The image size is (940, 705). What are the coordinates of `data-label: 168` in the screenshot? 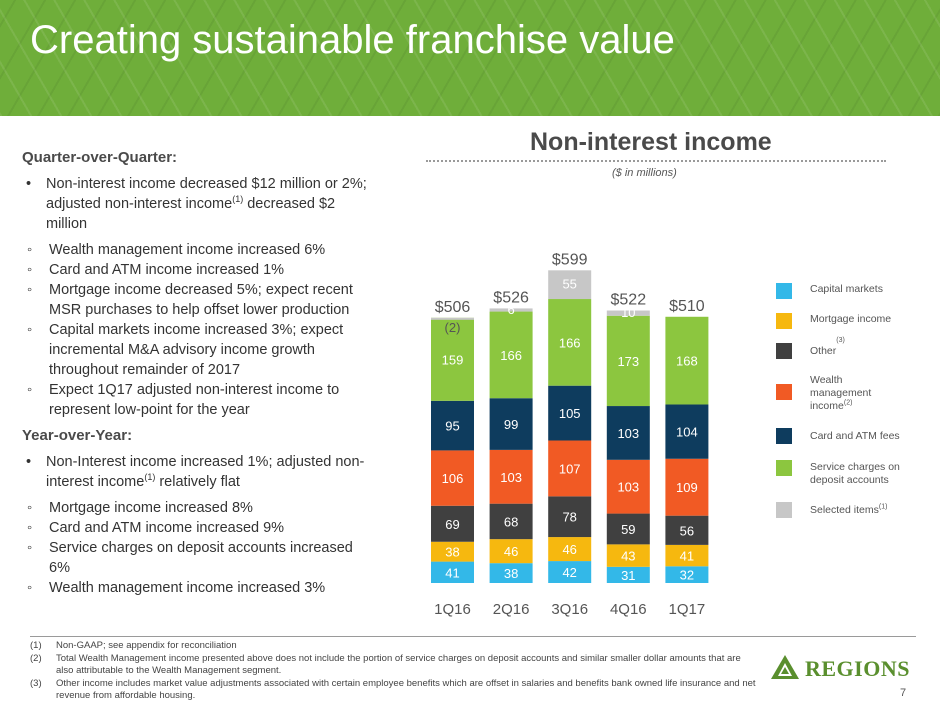 It's located at (687, 361).